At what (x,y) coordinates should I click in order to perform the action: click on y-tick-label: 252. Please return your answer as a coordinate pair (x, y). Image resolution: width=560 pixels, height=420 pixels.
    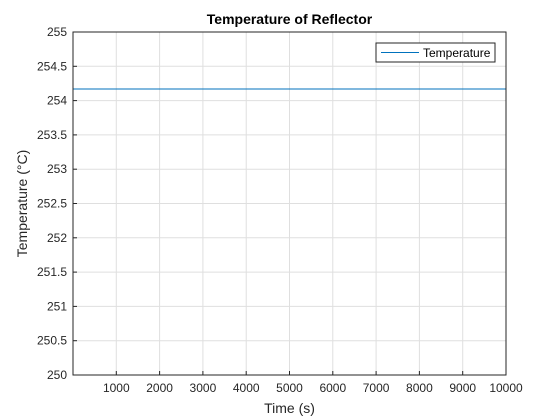
    Looking at the image, I should click on (57, 238).